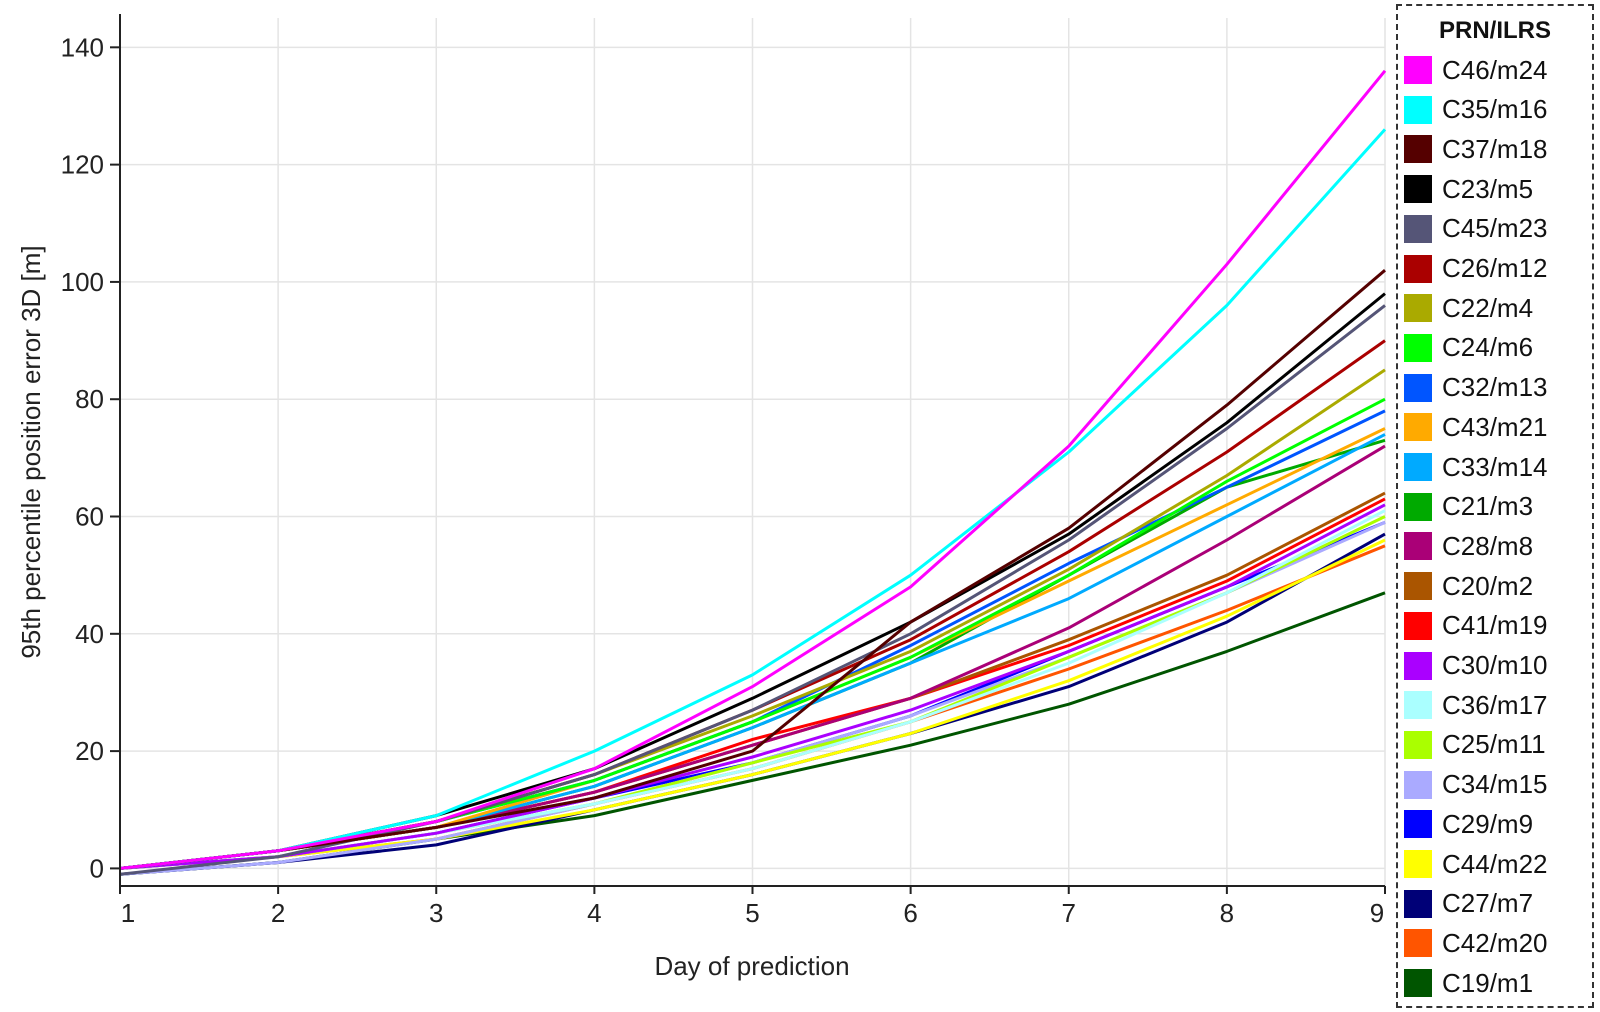 The image size is (1600, 1012). Describe the element at coordinates (1495, 784) in the screenshot. I see `legend-label: C34/m15` at that location.